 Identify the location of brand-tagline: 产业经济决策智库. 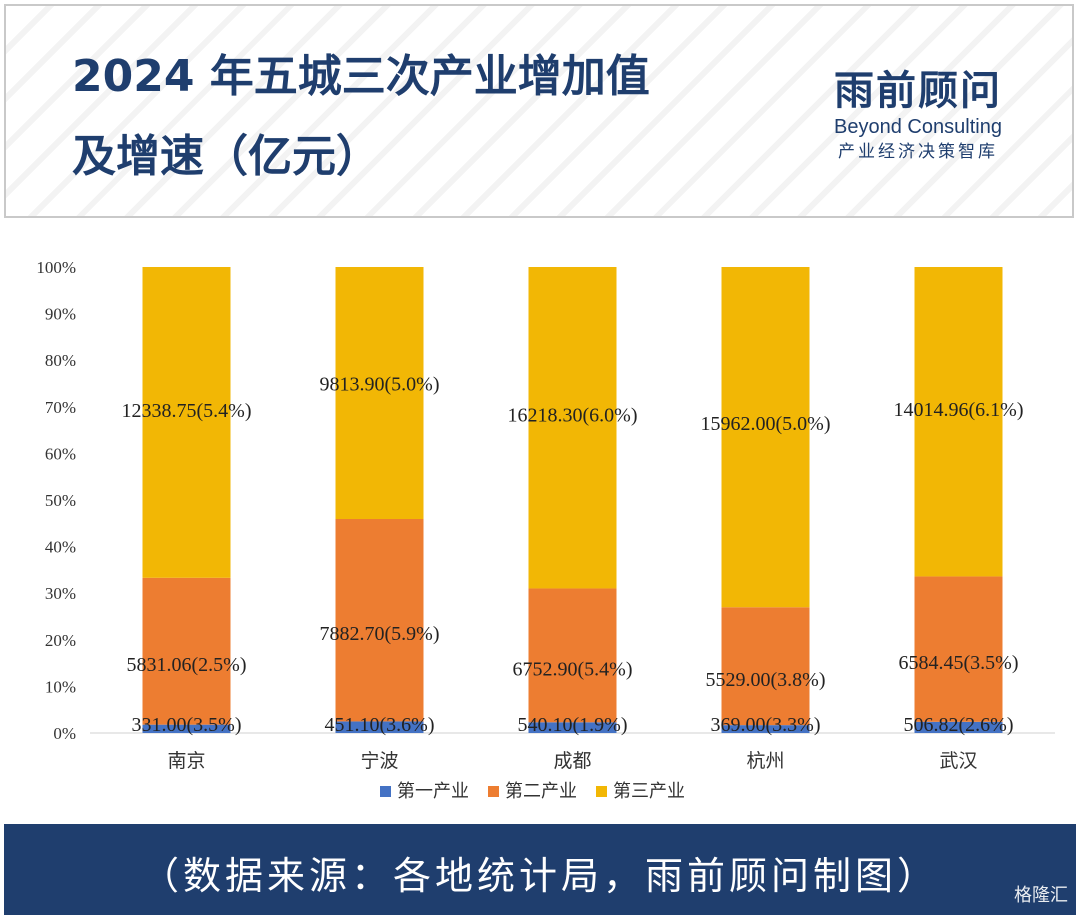
(918, 152).